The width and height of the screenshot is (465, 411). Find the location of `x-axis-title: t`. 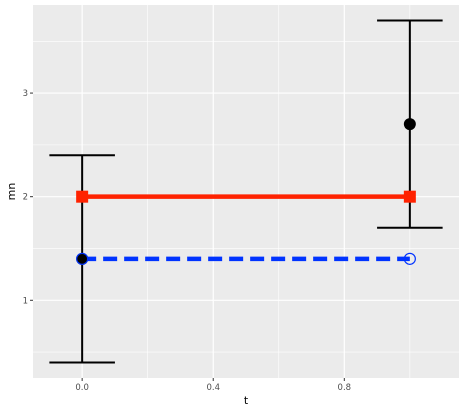

x-axis-title: t is located at coordinates (246, 400).